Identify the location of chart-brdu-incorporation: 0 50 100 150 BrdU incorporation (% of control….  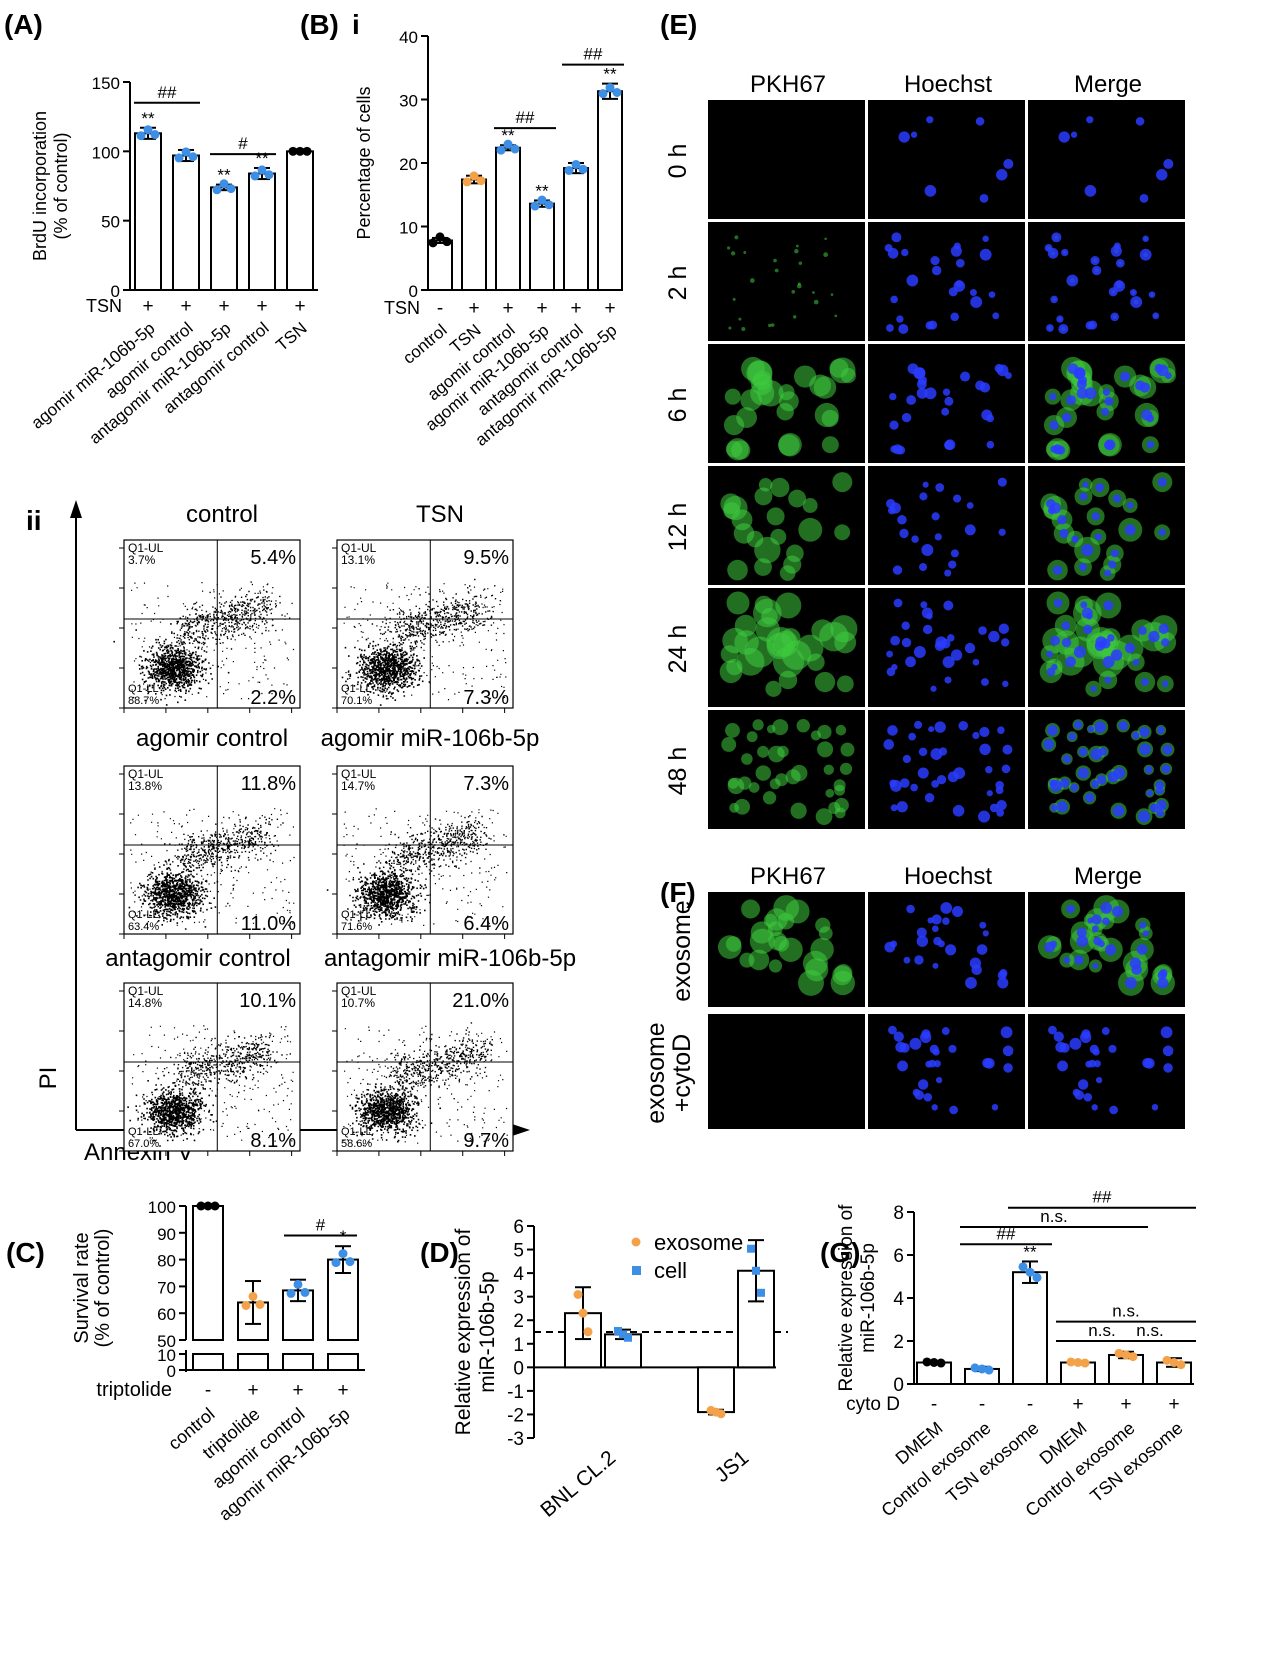
(173, 261).